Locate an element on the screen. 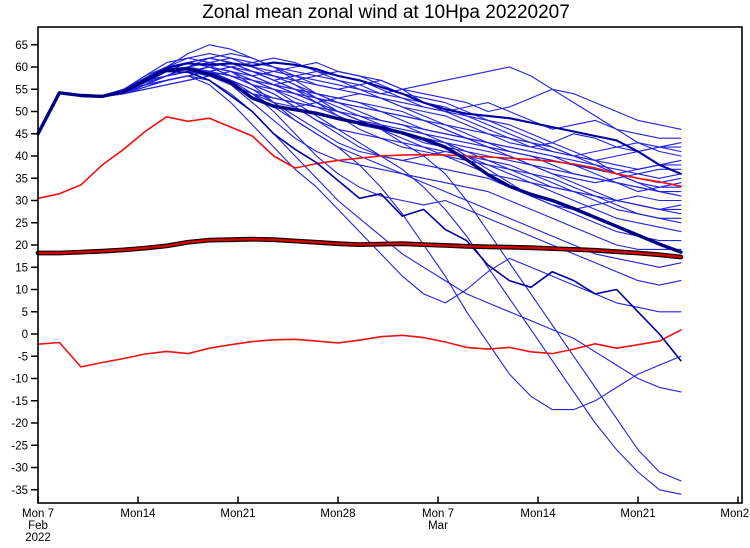 Image resolution: width=750 pixels, height=548 pixels. y-axis-tick-label: 55 is located at coordinates (21, 90).